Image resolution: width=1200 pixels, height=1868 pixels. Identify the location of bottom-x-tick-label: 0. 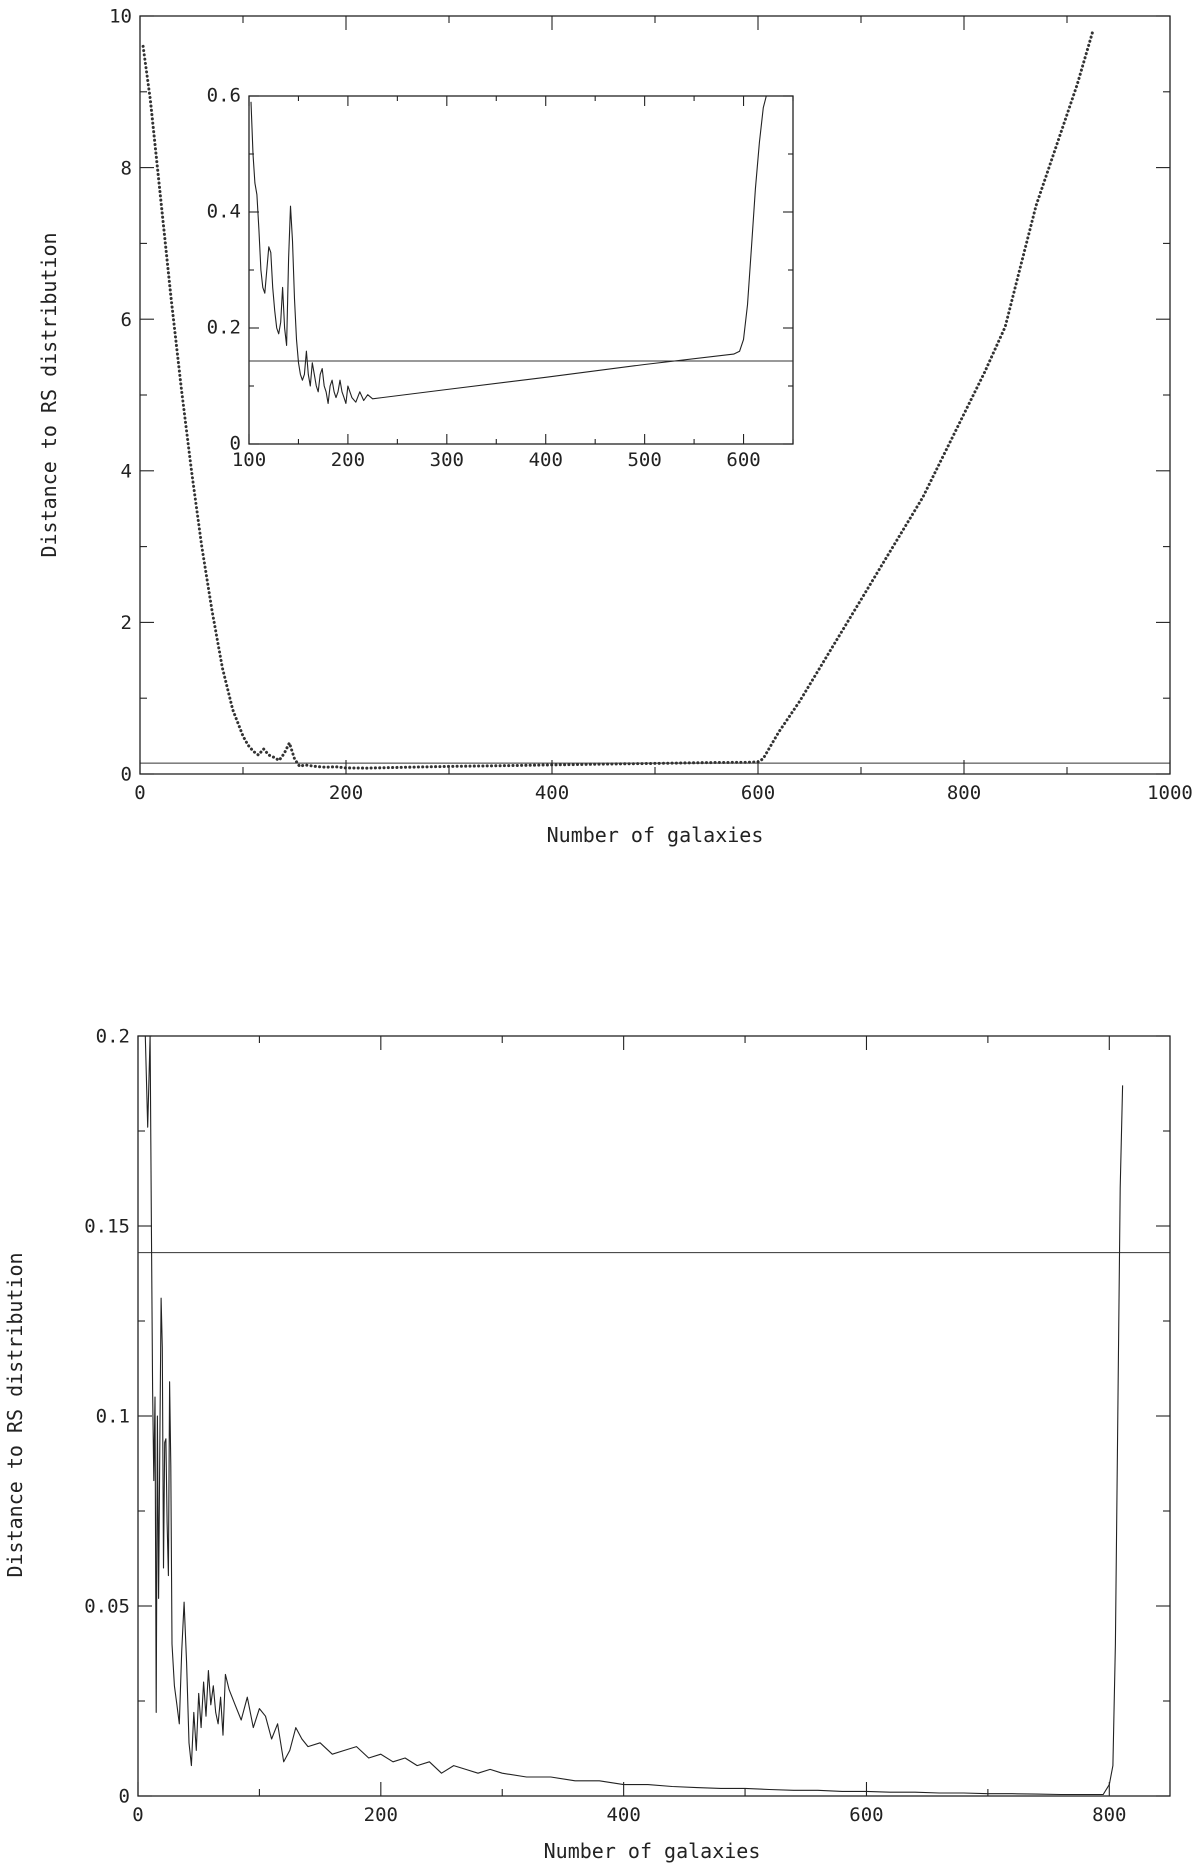
(137, 1815).